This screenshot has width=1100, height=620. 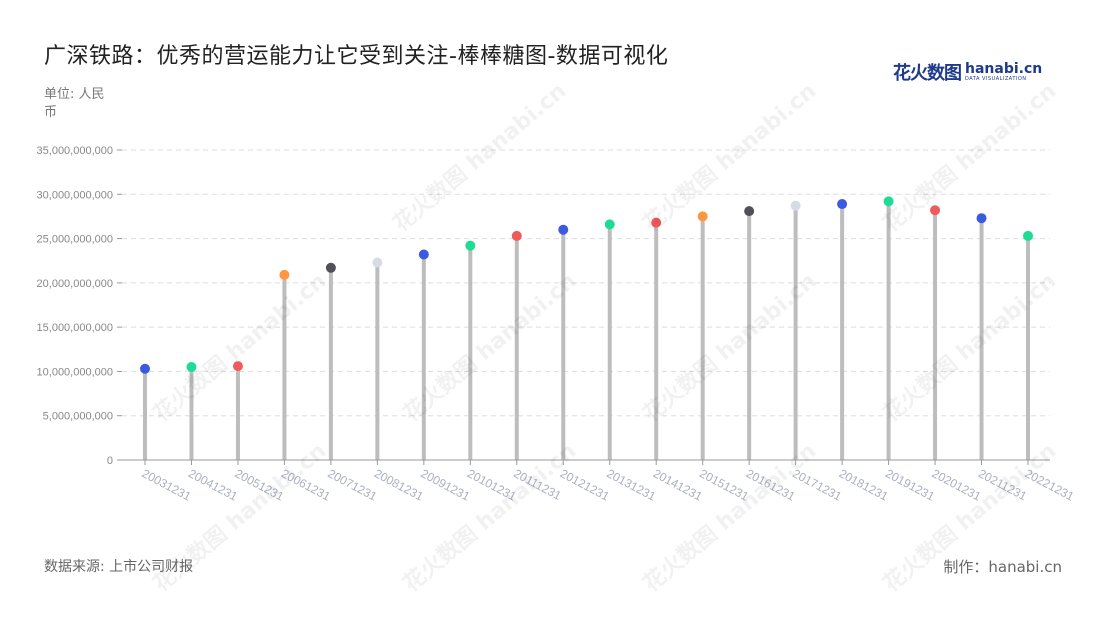 What do you see at coordinates (1050, 485) in the screenshot?
I see `x-tick-label: 20221231` at bounding box center [1050, 485].